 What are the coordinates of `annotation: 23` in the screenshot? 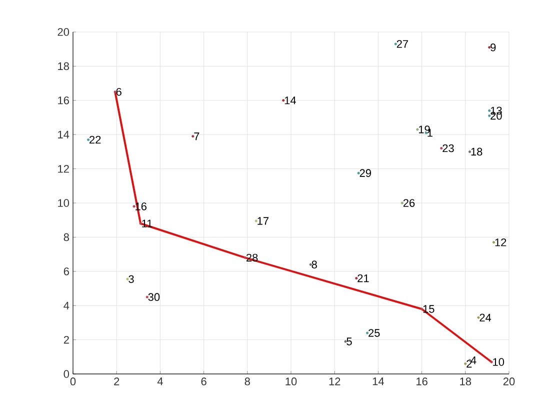 It's located at (448, 148).